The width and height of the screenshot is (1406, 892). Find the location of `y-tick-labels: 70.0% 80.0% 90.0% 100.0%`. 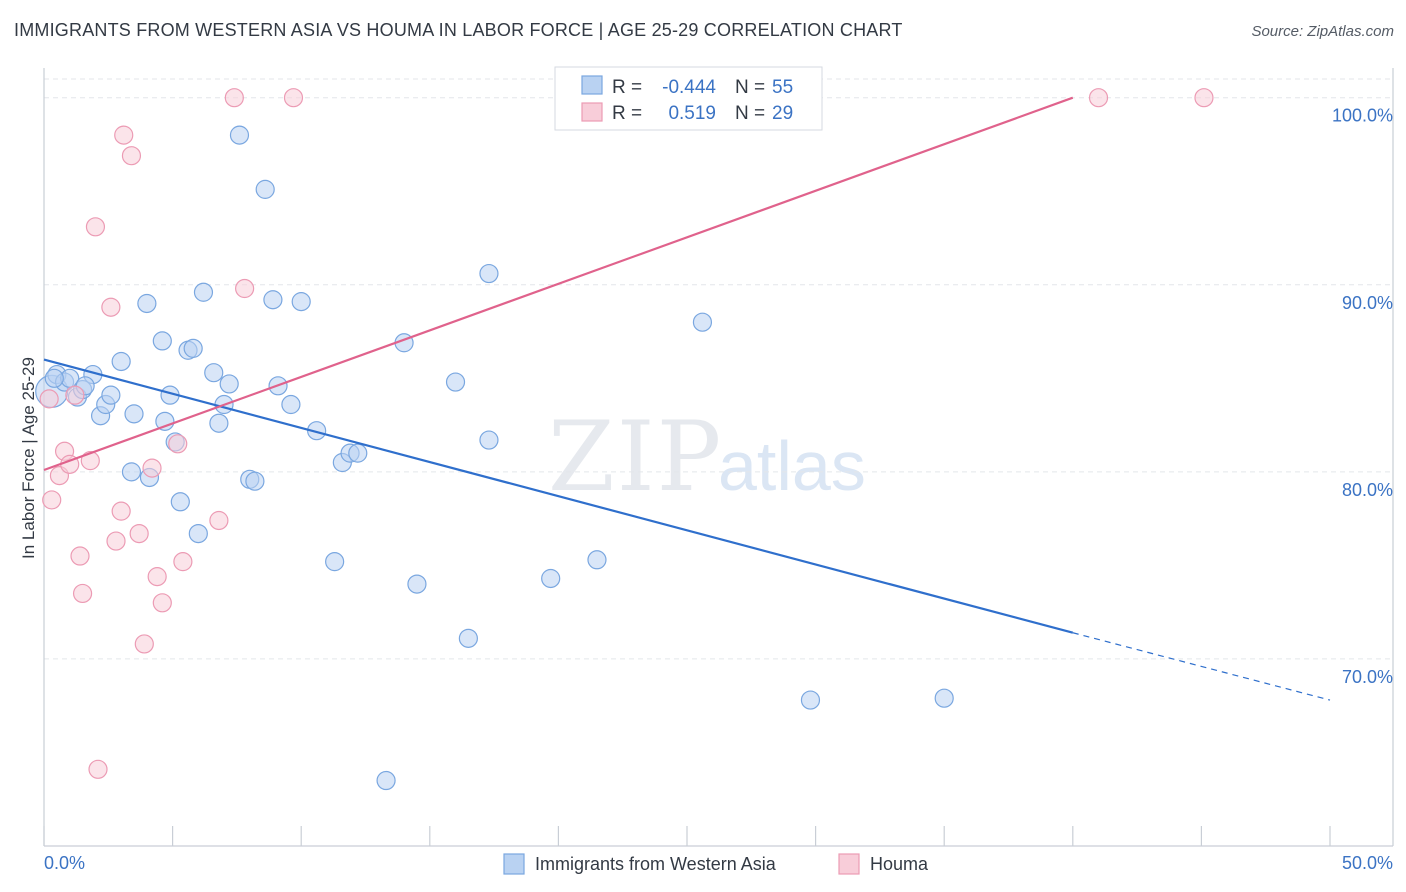

y-tick-labels: 70.0% 80.0% 90.0% 100.0% is located at coordinates (1362, 396).